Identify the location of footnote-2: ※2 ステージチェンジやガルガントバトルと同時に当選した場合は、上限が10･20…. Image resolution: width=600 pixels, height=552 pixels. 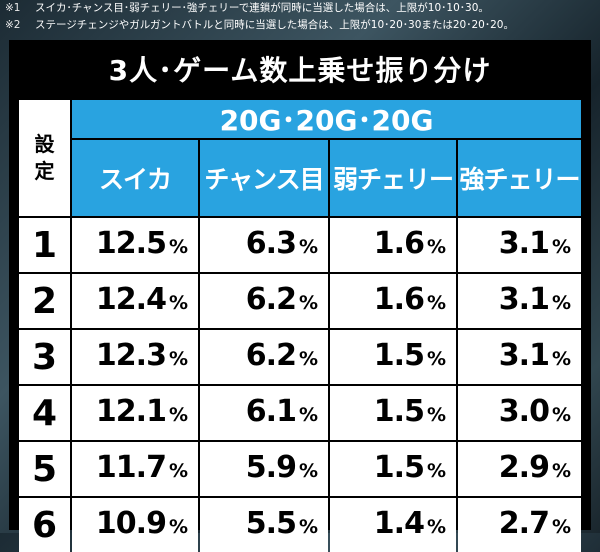
(301, 25).